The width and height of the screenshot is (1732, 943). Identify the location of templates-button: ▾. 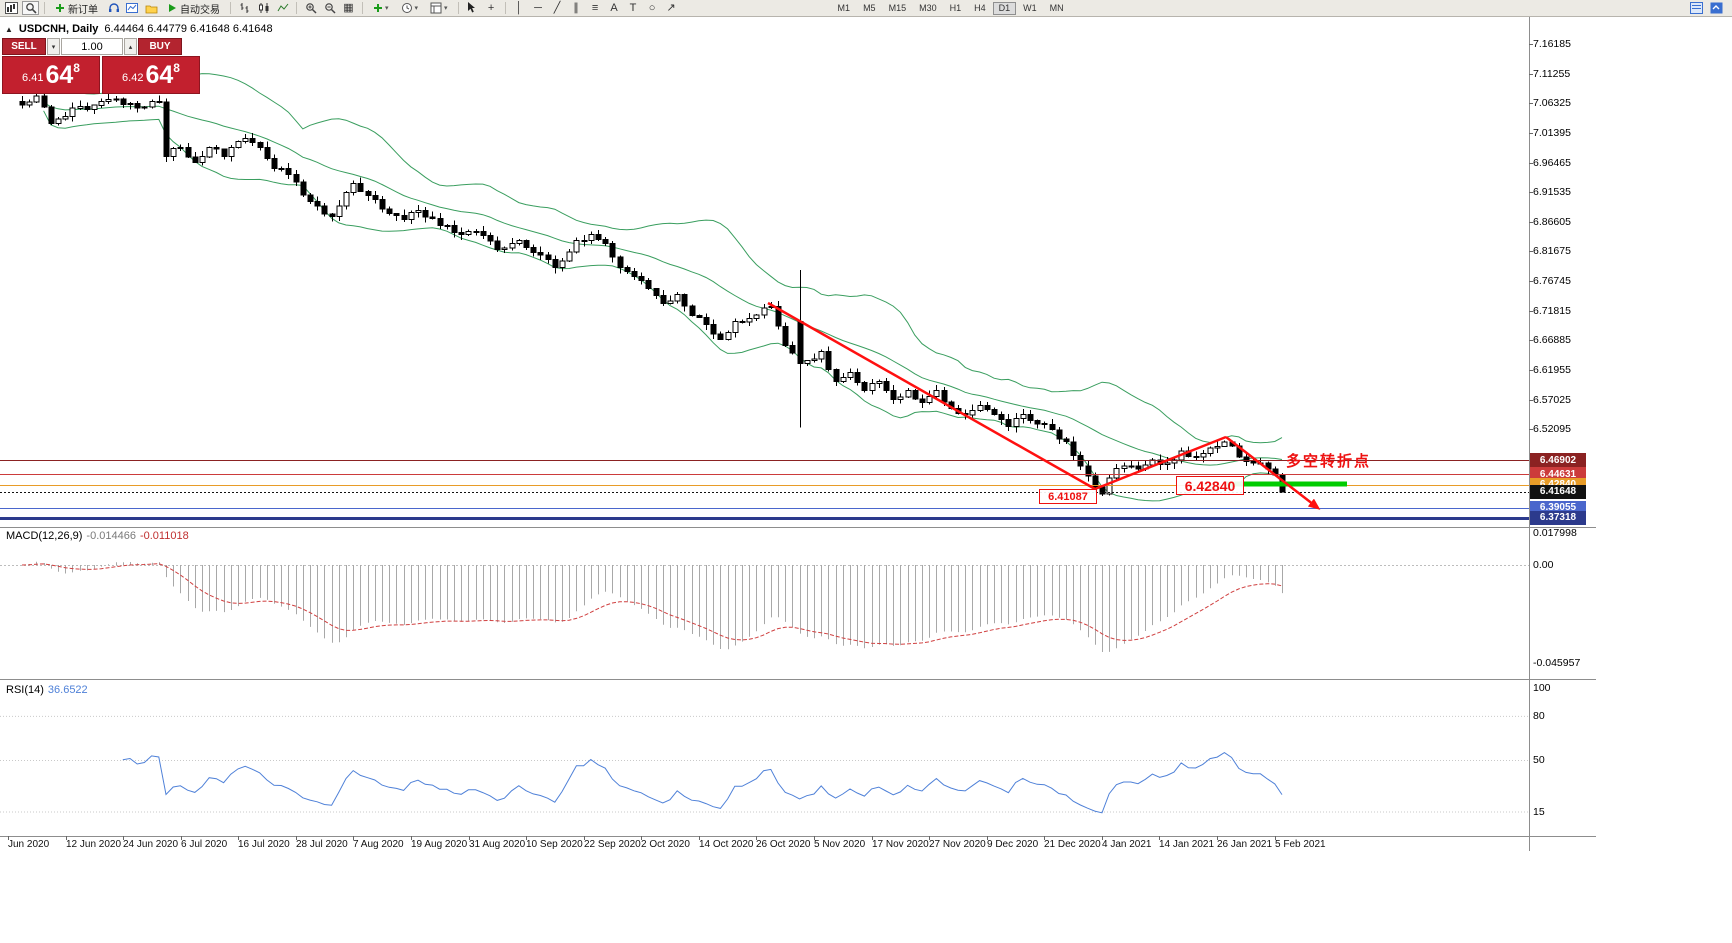
(439, 8).